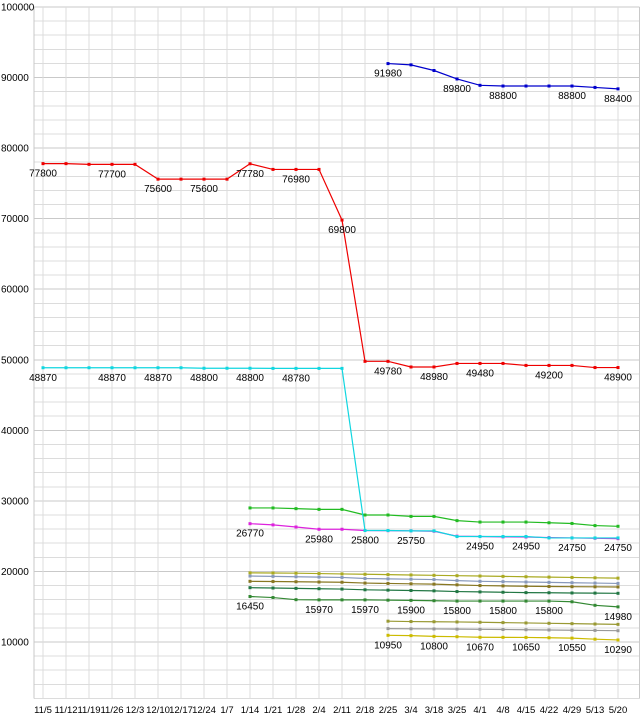  What do you see at coordinates (296, 710) in the screenshot?
I see `x-tick-label: 1/28` at bounding box center [296, 710].